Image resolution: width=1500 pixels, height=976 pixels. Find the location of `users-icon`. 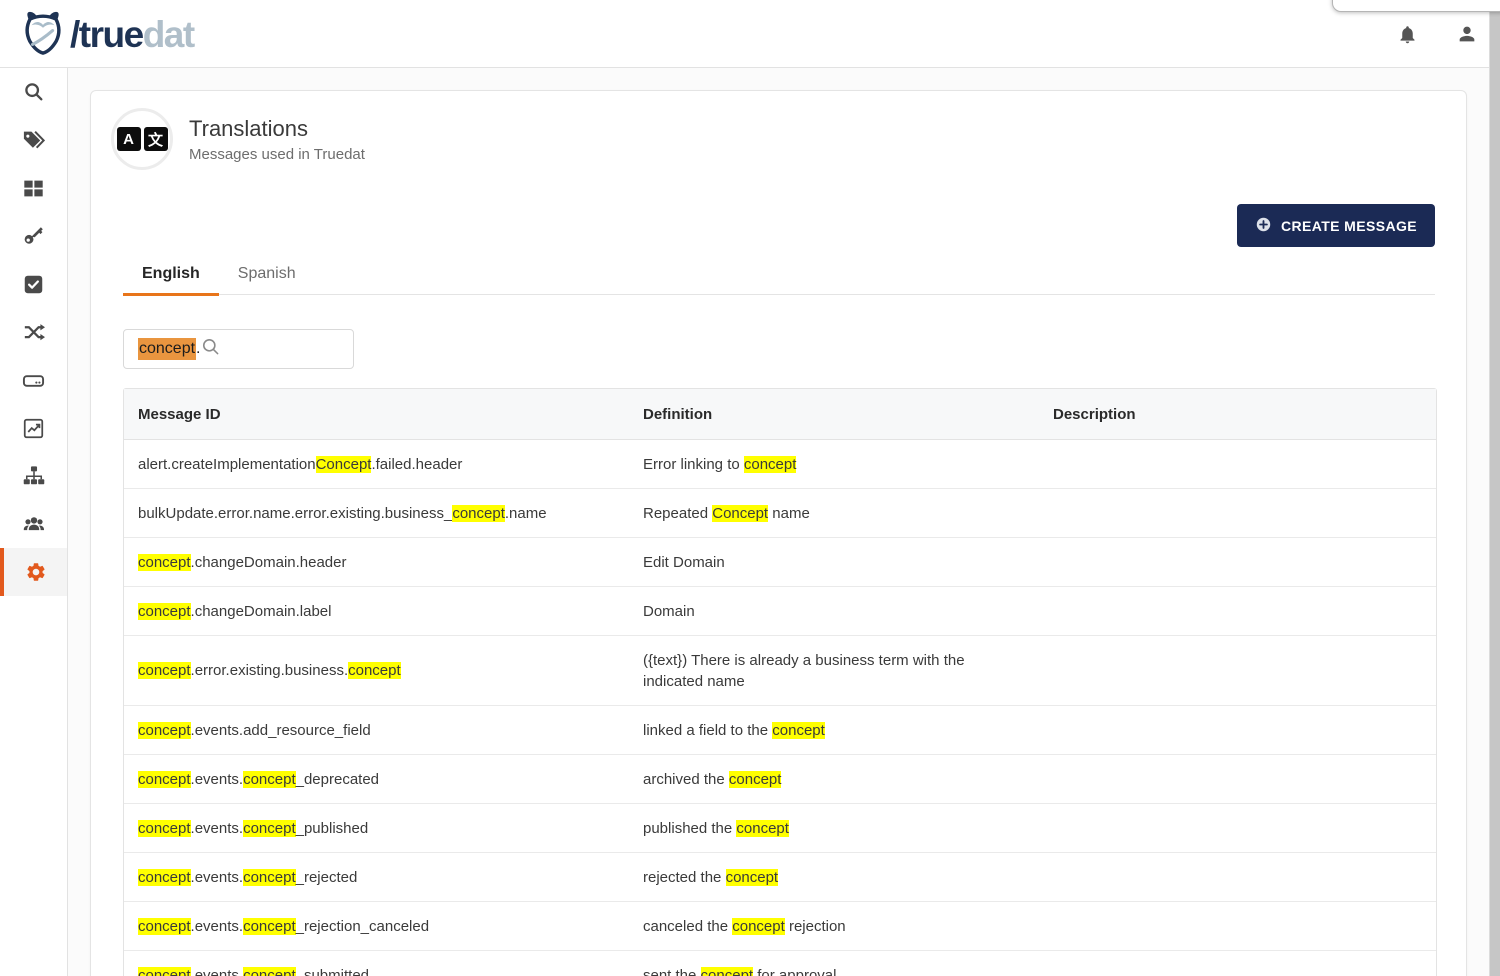

users-icon is located at coordinates (34, 524).